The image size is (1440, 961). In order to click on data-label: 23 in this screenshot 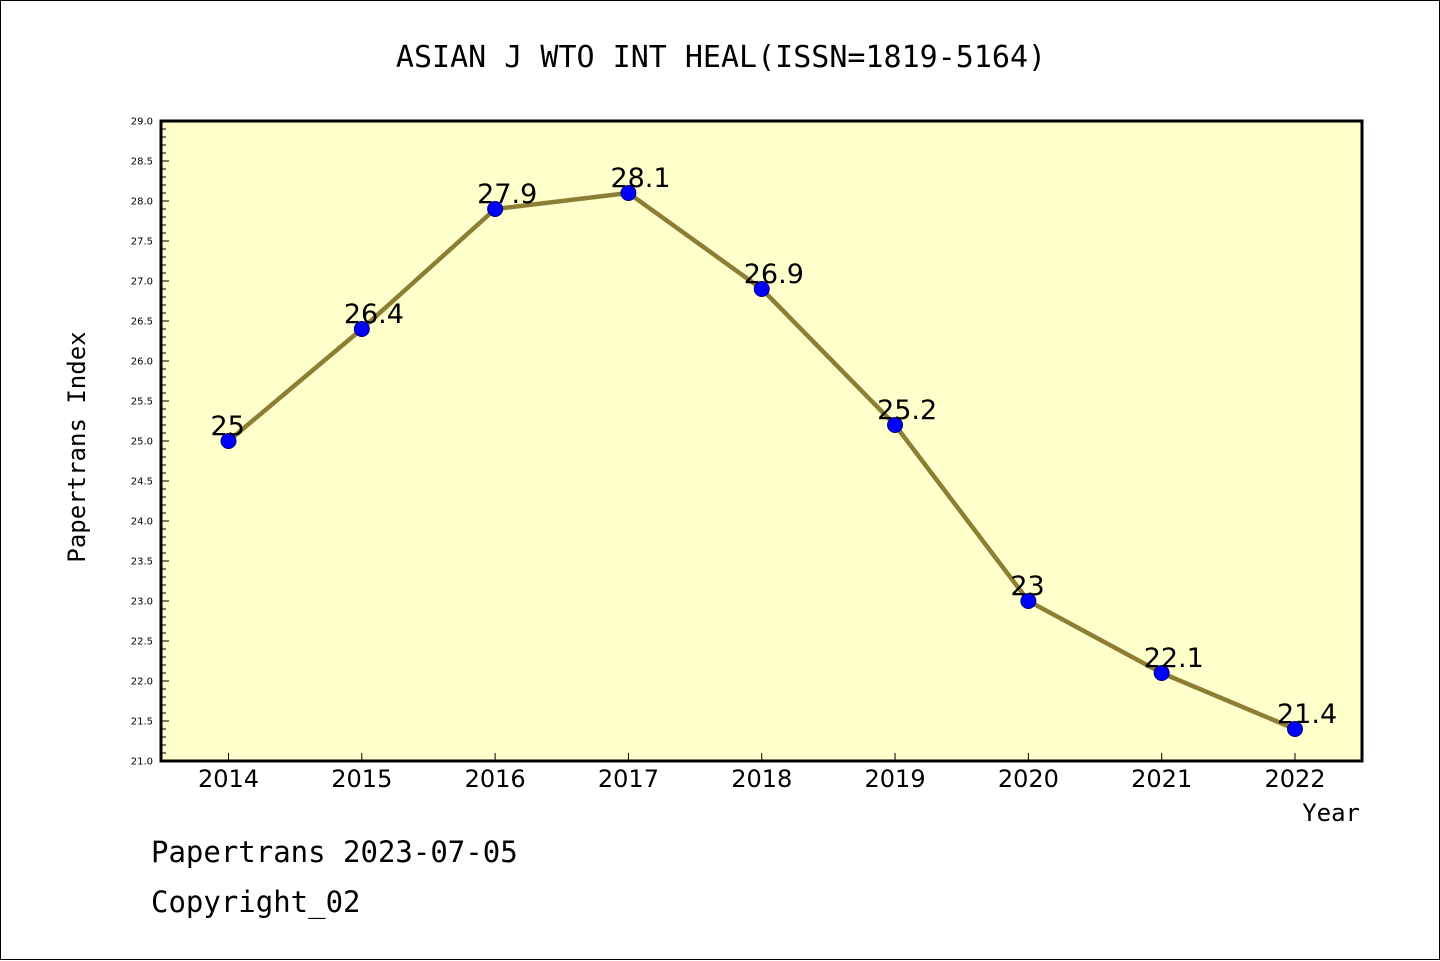, I will do `click(1027, 586)`.